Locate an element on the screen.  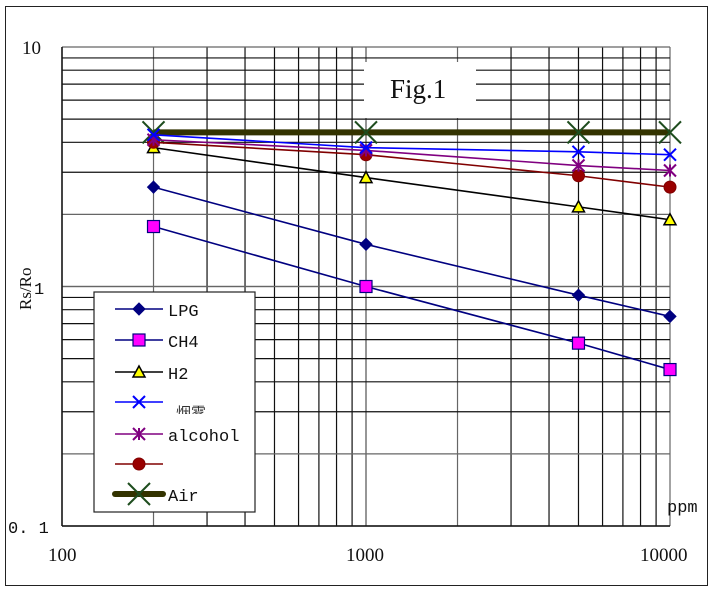
legend-label: CH4 is located at coordinates (183, 343).